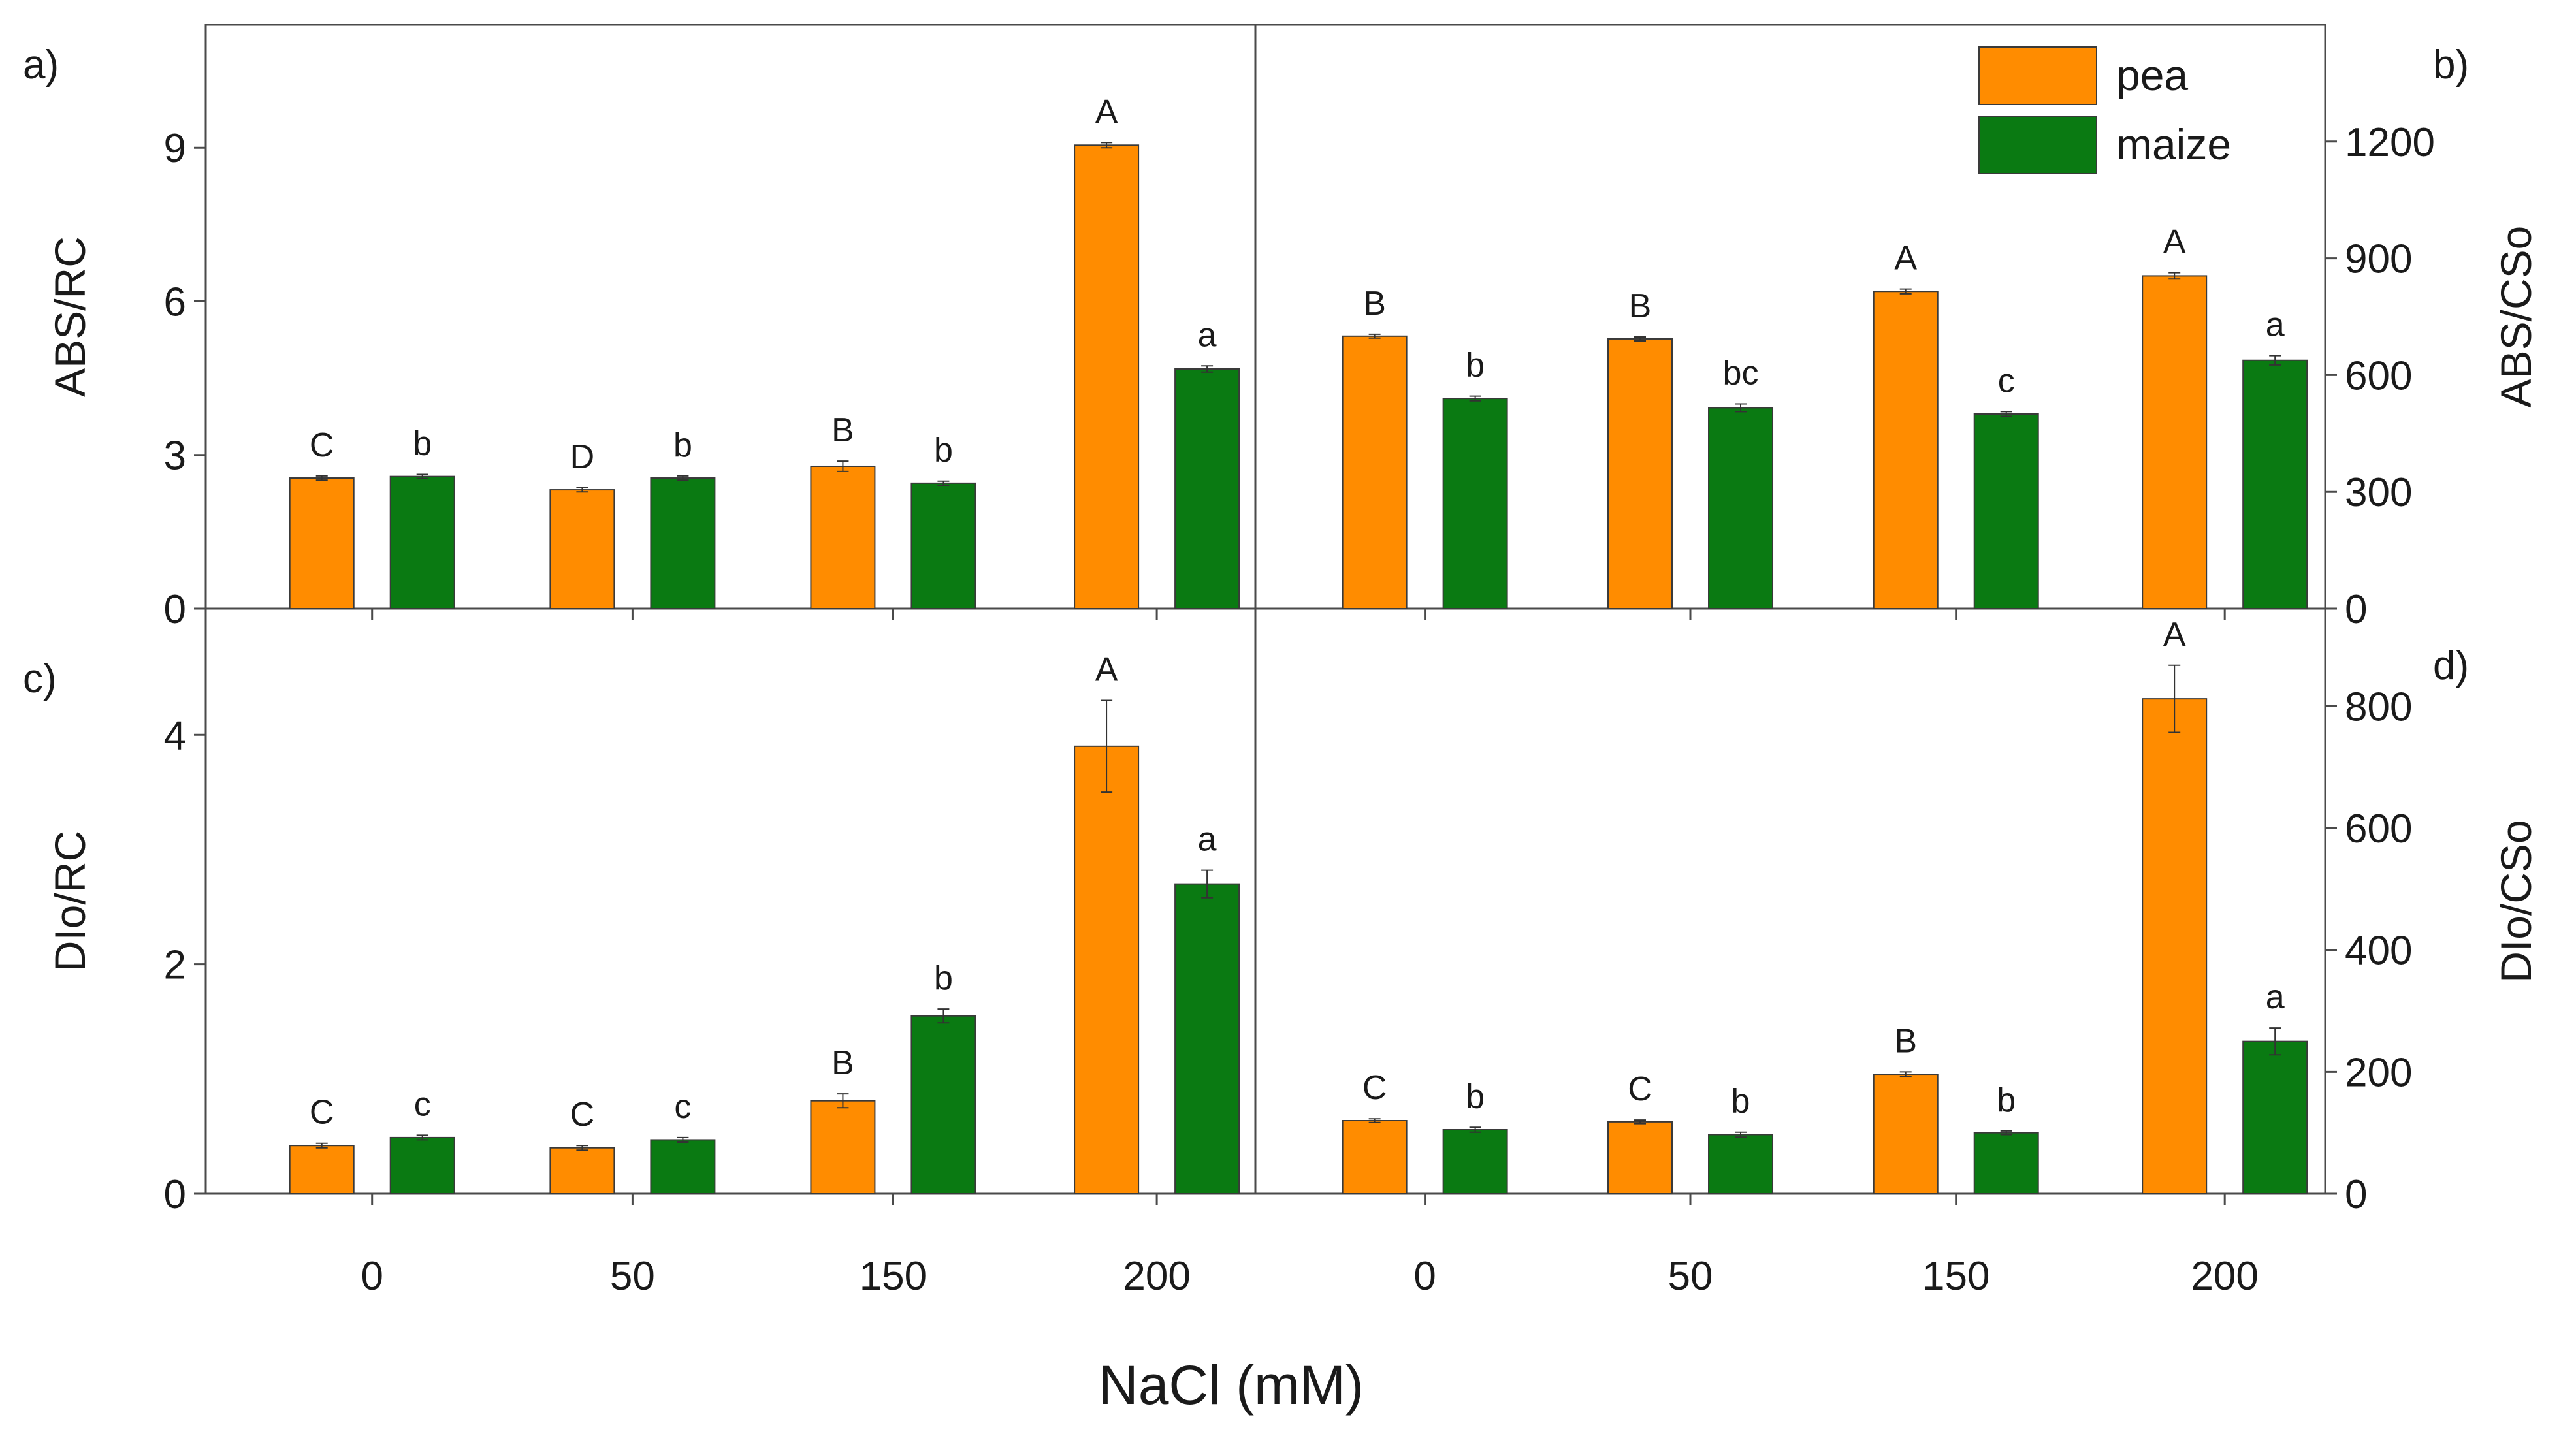 Image resolution: width=2576 pixels, height=1436 pixels. I want to click on y-axis-title: ABS/RC, so click(70, 316).